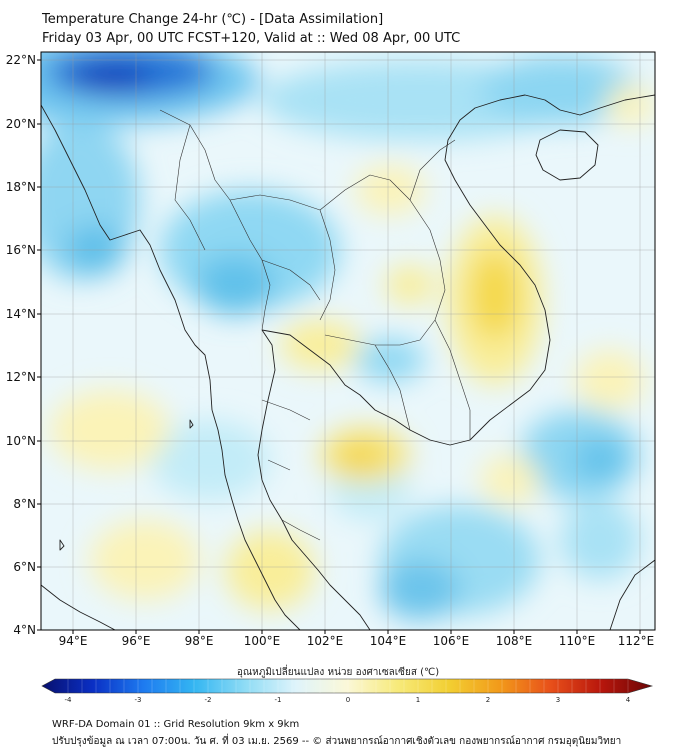  What do you see at coordinates (636, 641) in the screenshot?
I see `lon-label-112: 112°E` at bounding box center [636, 641].